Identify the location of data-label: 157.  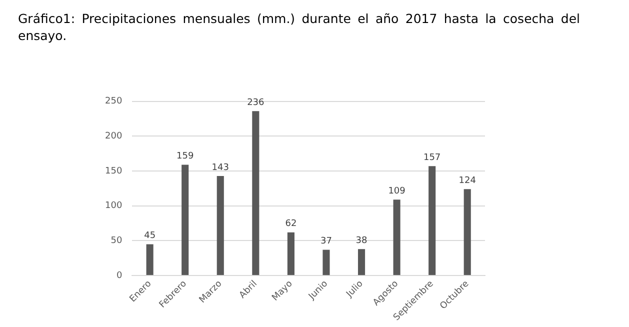
(432, 158).